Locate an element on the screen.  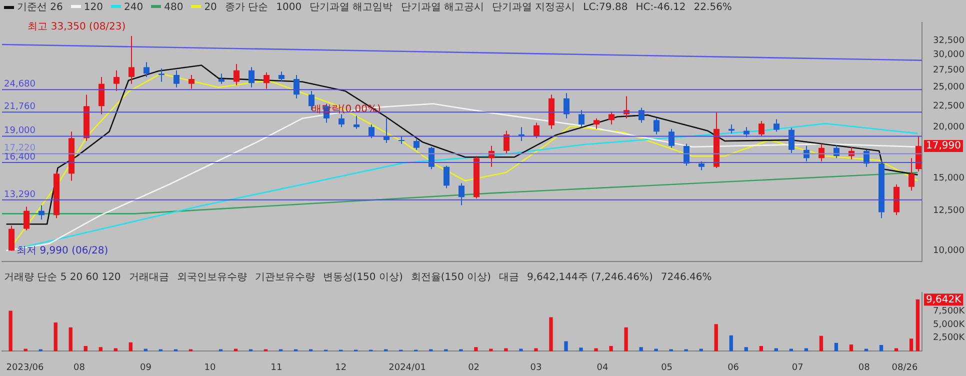
y-tick-label: 20,000 is located at coordinates (949, 127).